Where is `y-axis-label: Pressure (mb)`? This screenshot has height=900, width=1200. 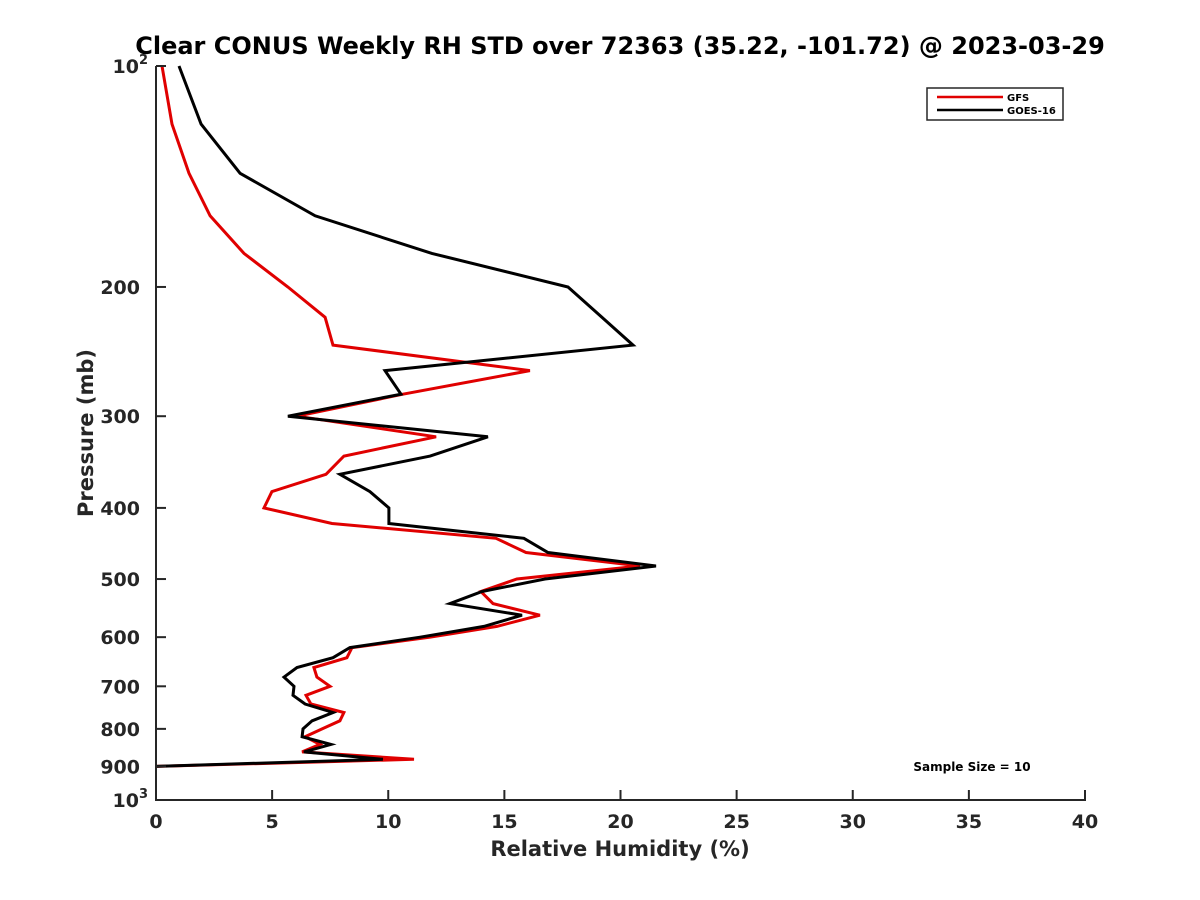 y-axis-label: Pressure (mb) is located at coordinates (86, 433).